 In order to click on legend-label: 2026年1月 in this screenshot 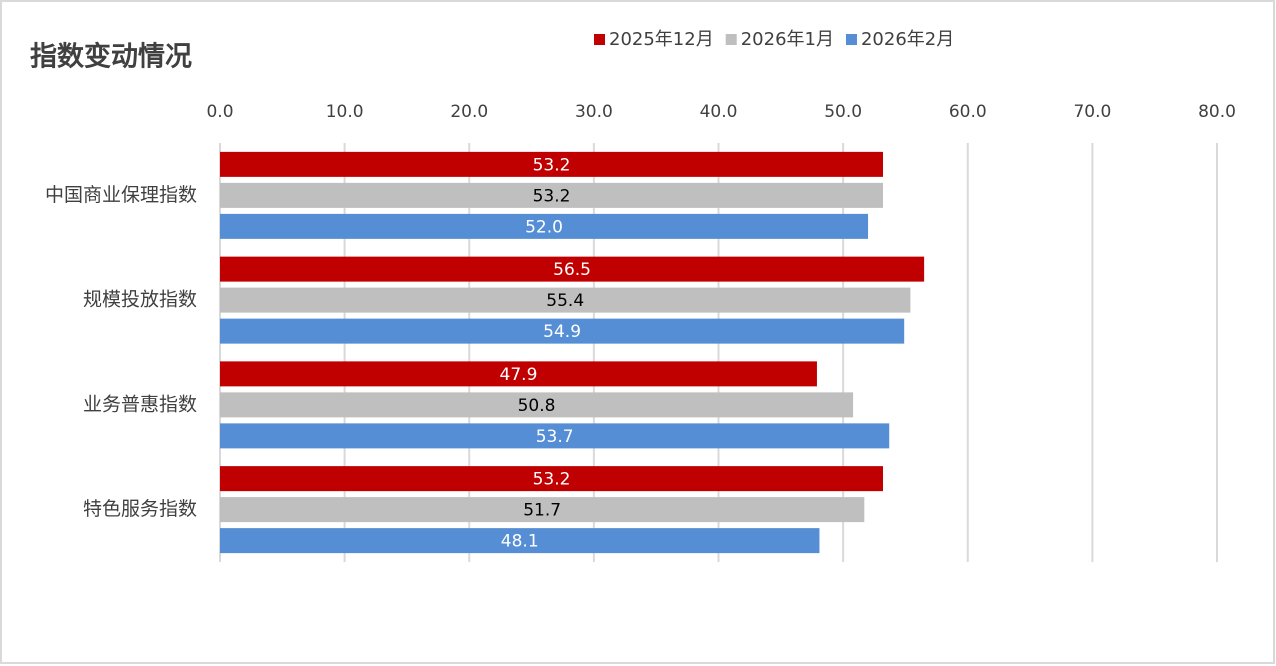, I will do `click(787, 39)`.